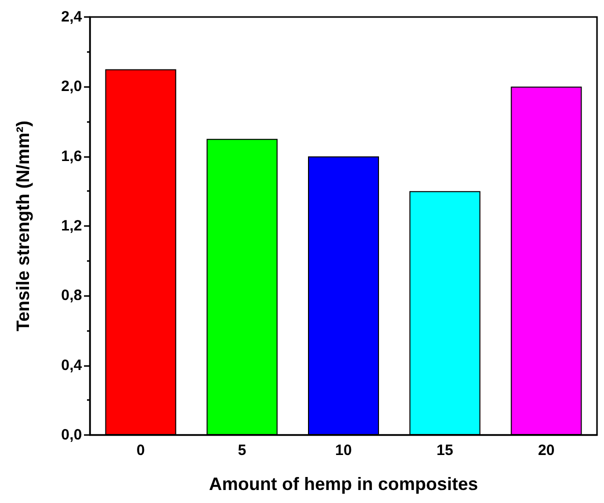  I want to click on y-tick-label: 1,2, so click(71, 226).